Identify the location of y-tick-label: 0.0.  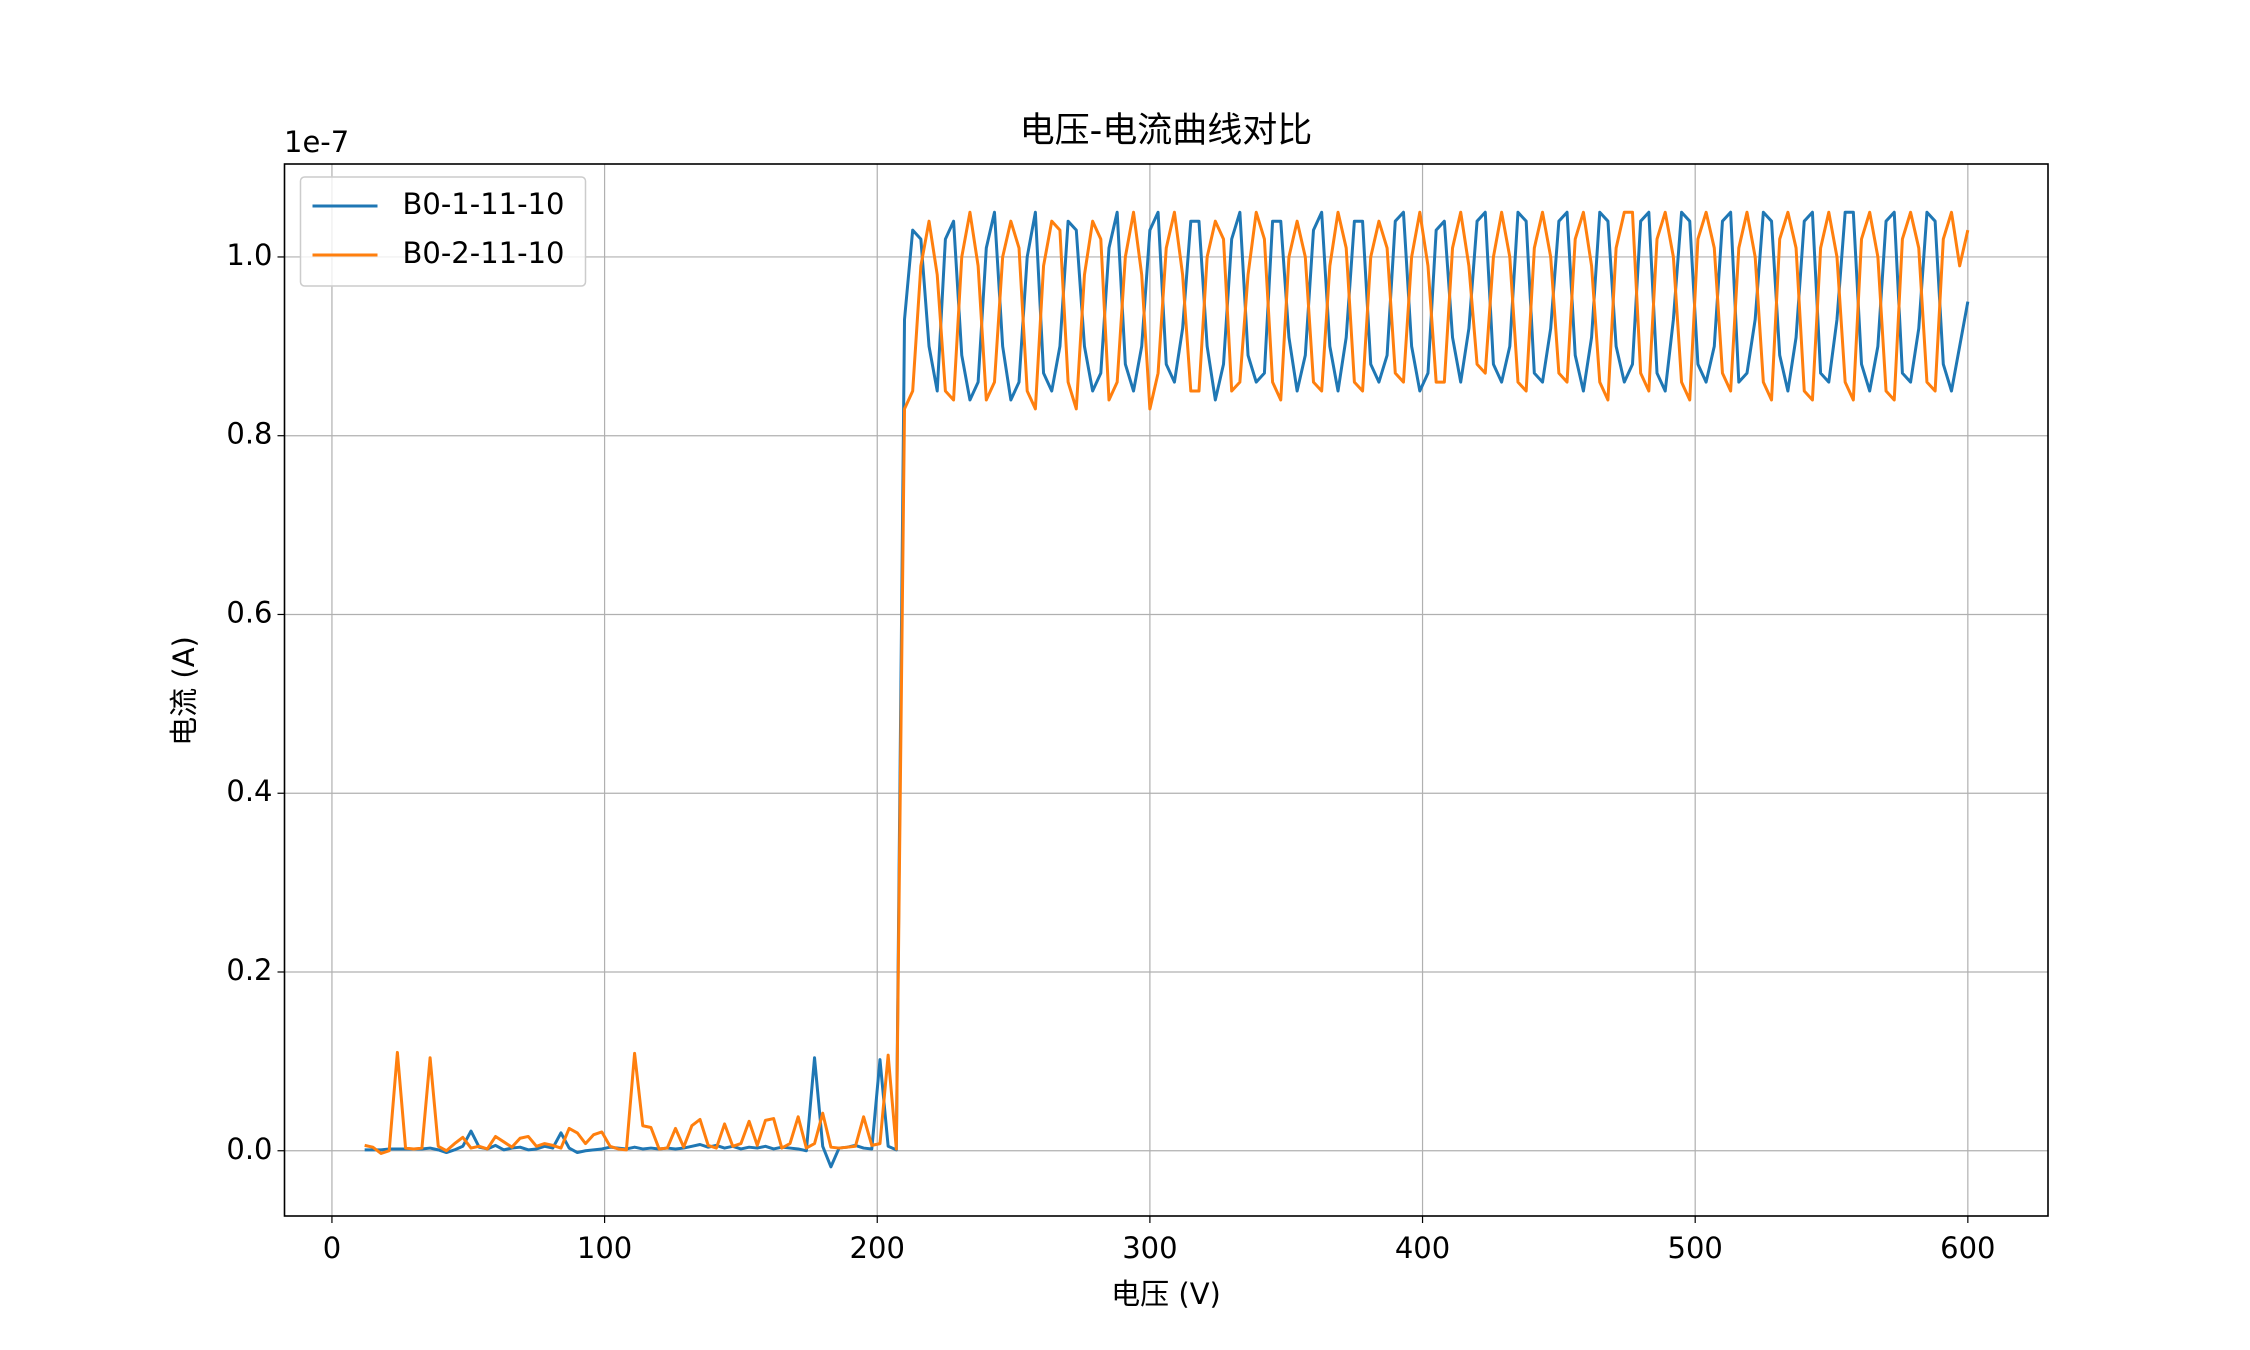
(249, 1149).